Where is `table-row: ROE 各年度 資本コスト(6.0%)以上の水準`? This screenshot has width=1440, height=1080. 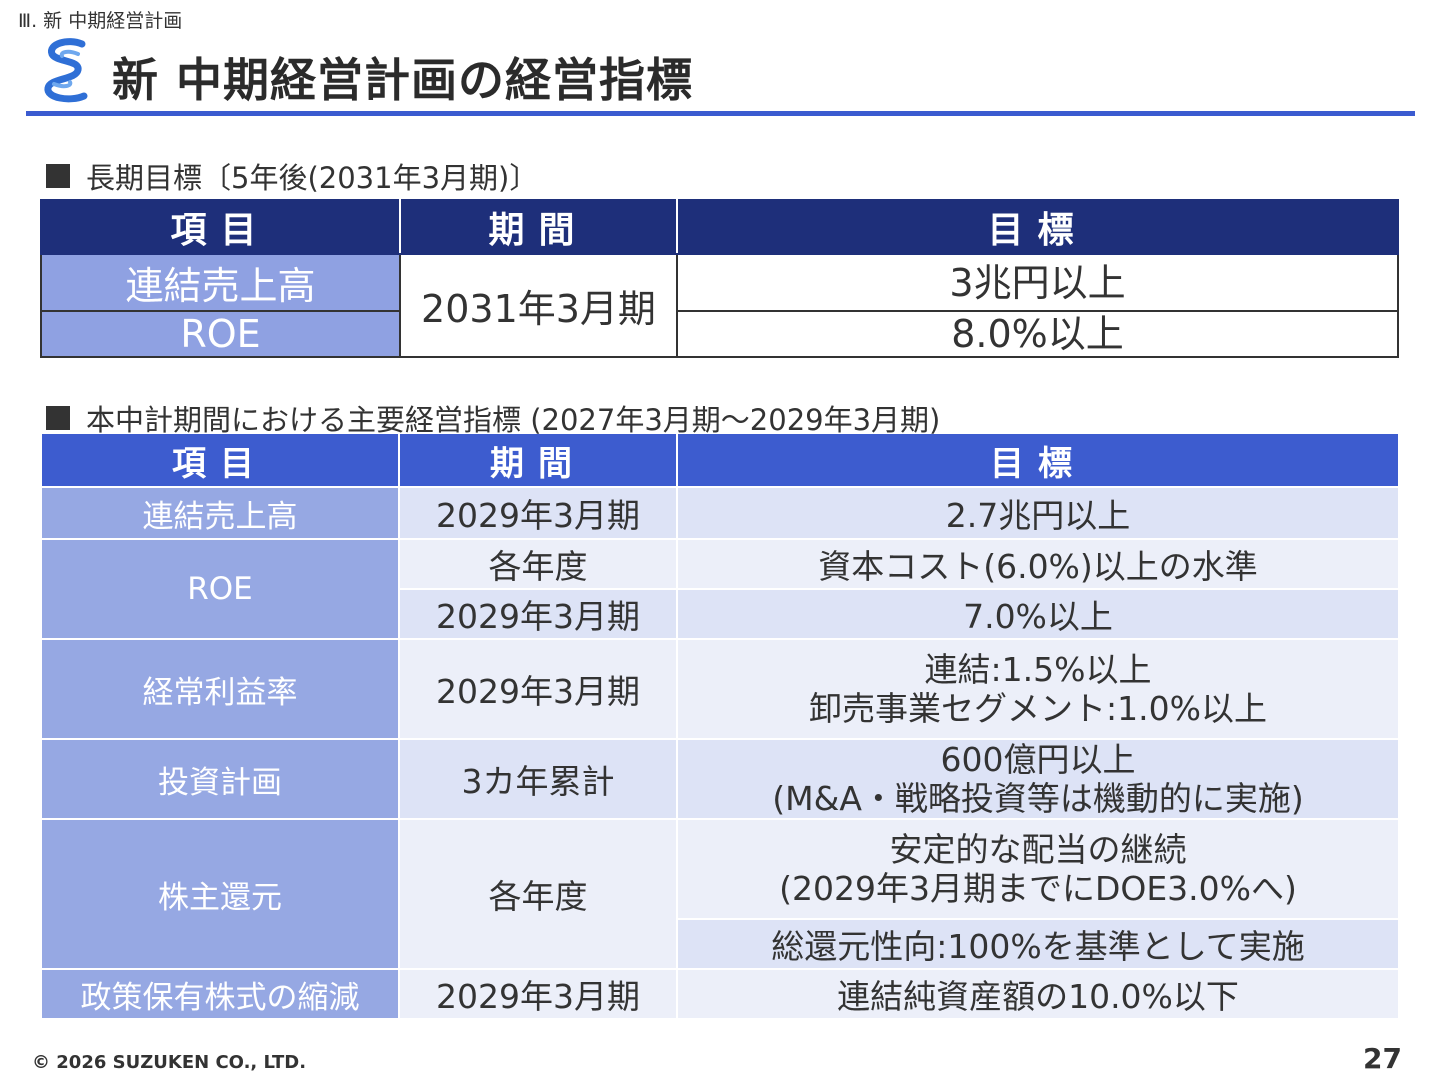
table-row: ROE 各年度 資本コスト(6.0%)以上の水準 is located at coordinates (720, 589).